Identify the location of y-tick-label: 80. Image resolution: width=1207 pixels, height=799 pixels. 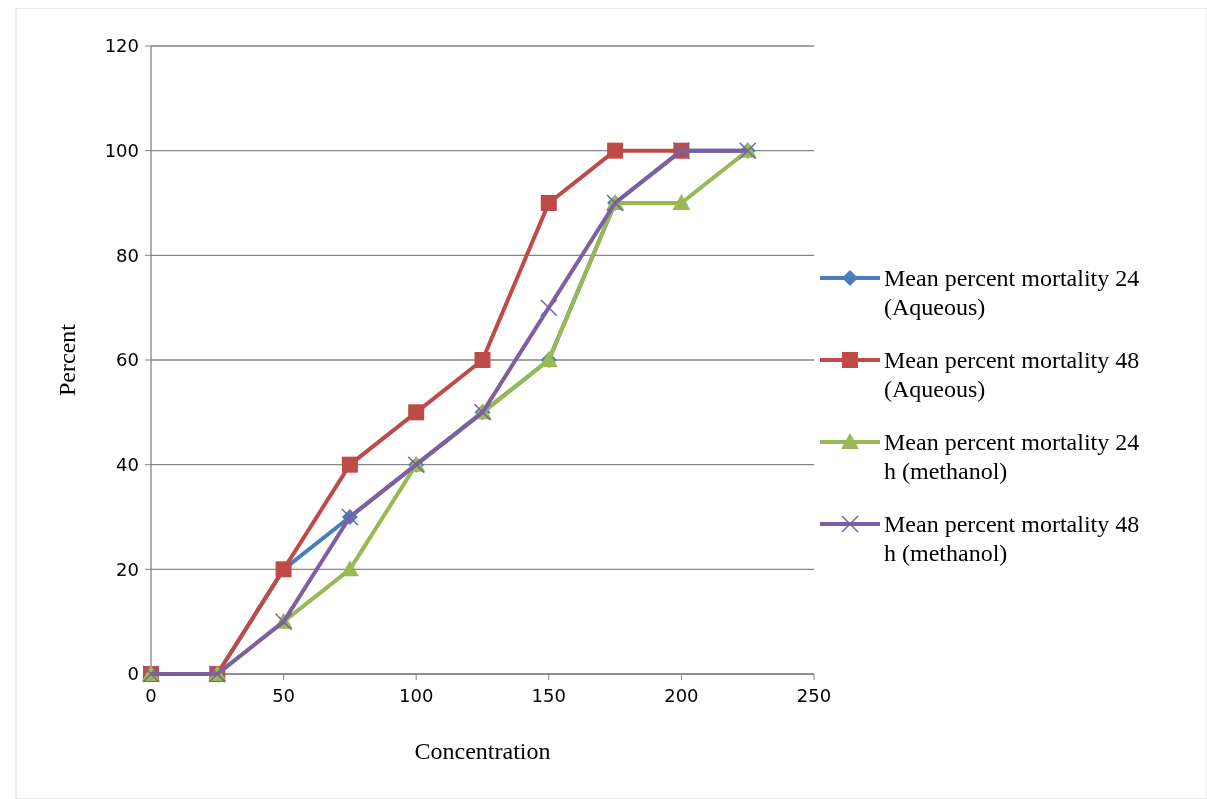
(127, 255).